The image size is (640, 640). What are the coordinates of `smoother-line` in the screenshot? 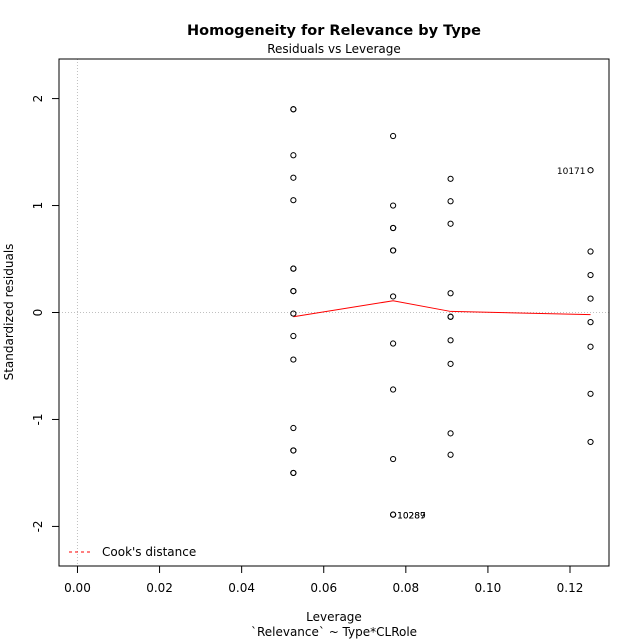 It's located at (442, 309).